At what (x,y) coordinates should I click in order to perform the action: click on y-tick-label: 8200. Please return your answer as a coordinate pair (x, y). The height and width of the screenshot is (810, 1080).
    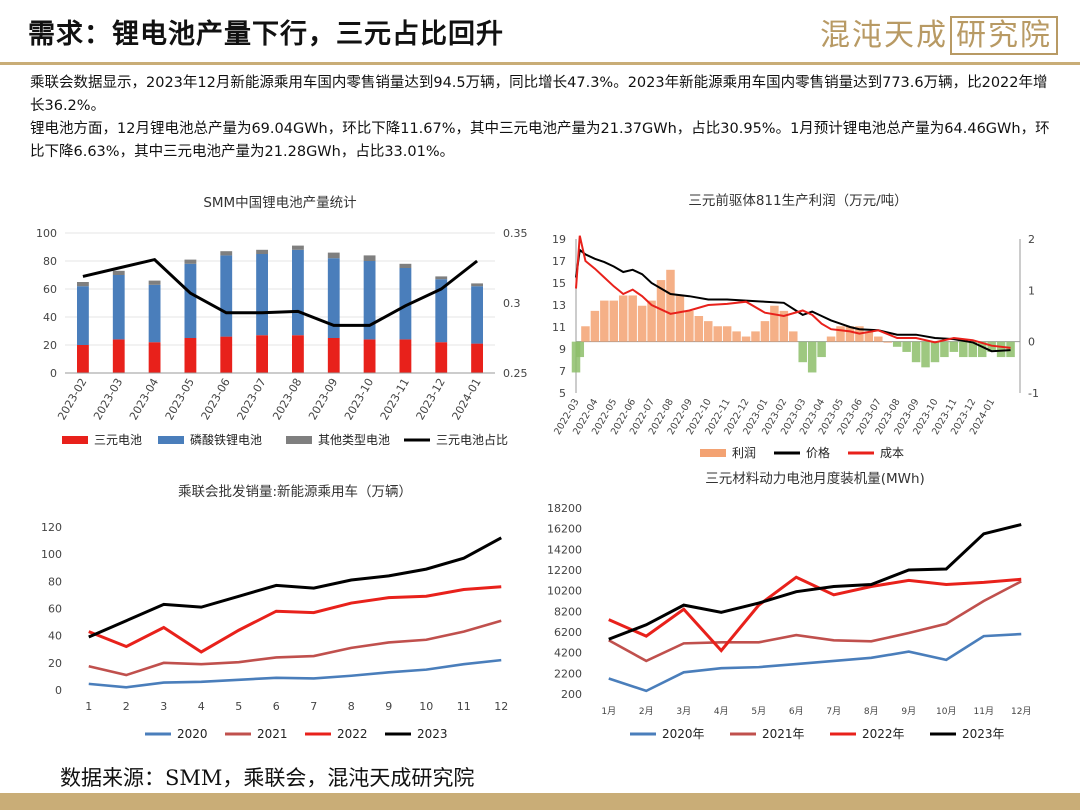
    Looking at the image, I should click on (568, 611).